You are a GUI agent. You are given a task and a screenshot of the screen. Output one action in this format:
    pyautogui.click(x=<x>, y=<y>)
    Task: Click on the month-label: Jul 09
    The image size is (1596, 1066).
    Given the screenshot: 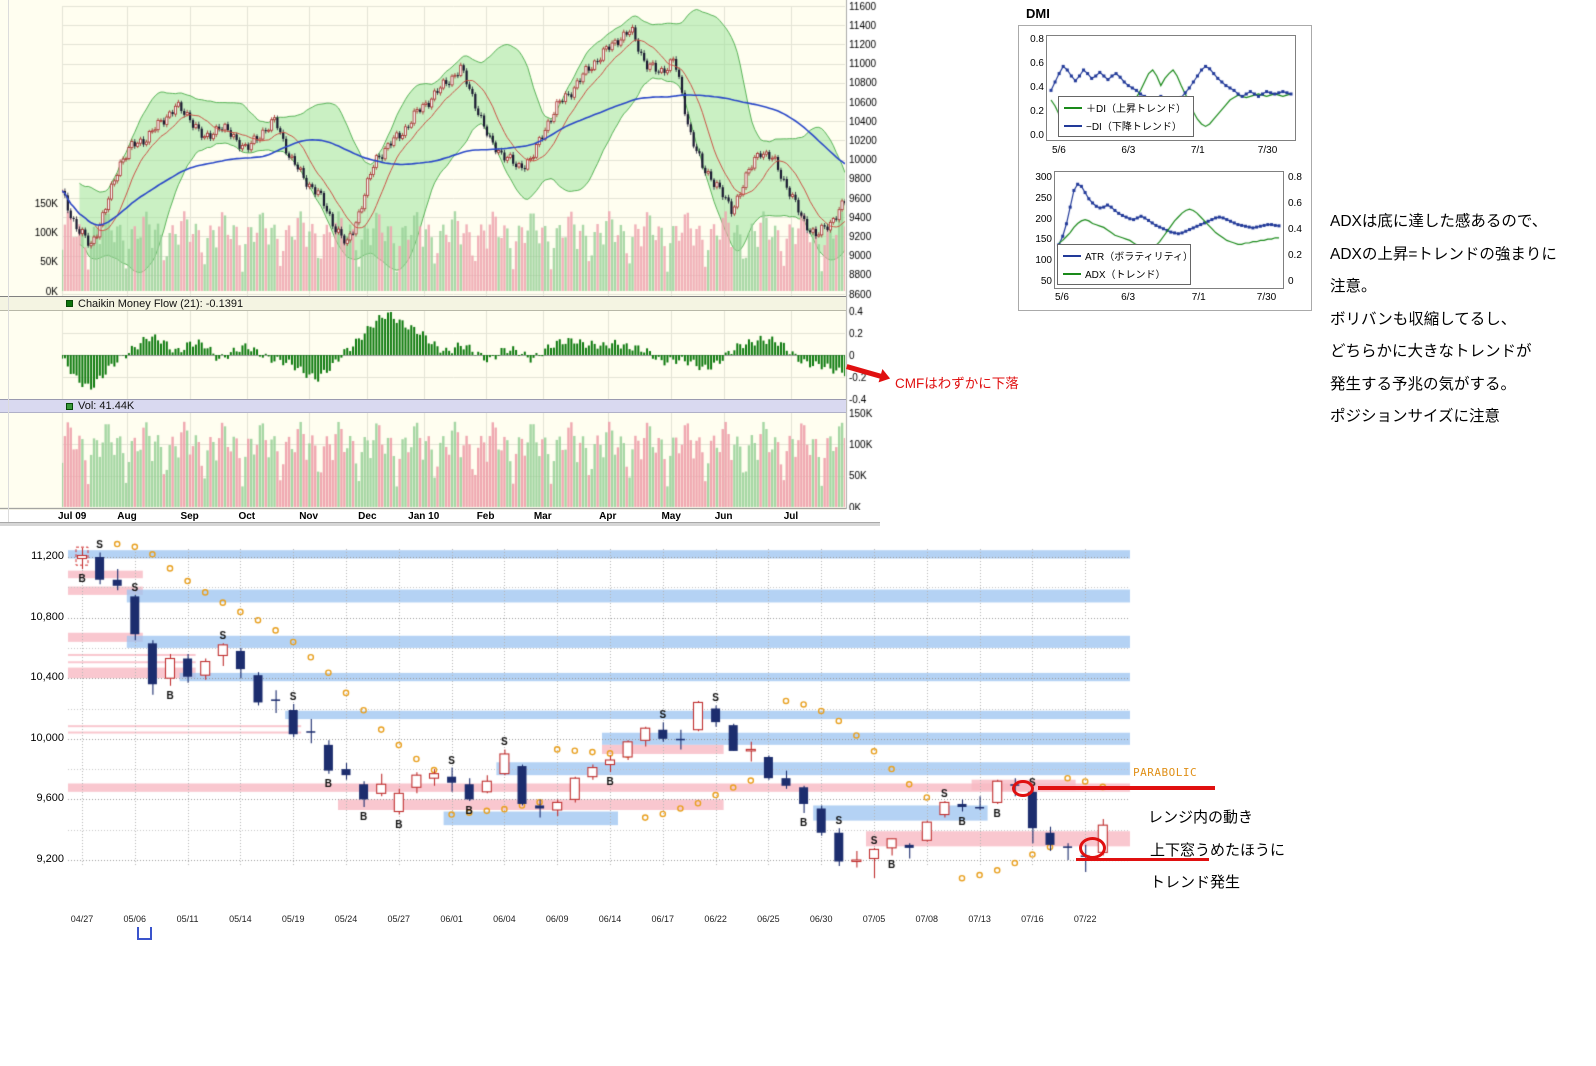 What is the action you would take?
    pyautogui.click(x=72, y=516)
    